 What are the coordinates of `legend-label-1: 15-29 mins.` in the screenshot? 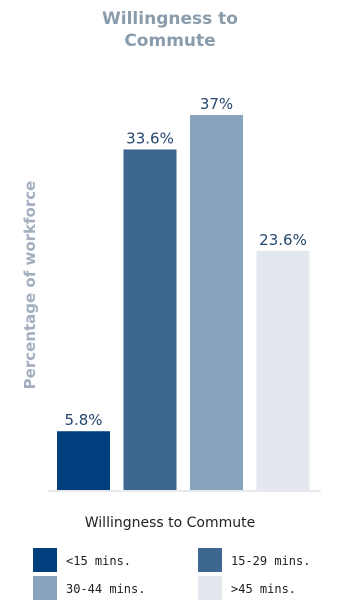 It's located at (270, 561).